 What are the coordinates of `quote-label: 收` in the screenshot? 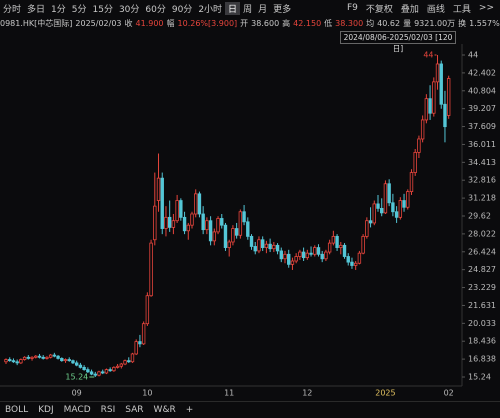 It's located at (128, 23).